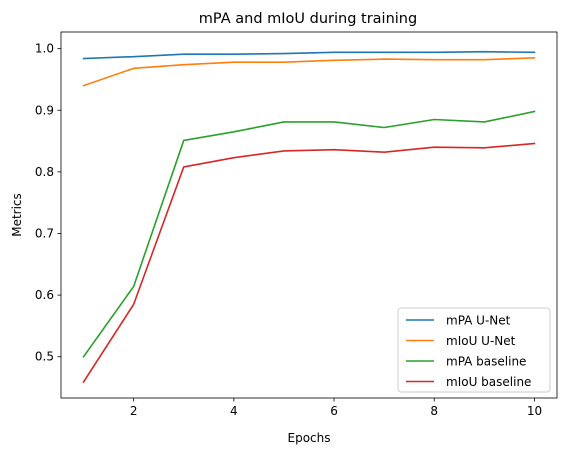 This screenshot has width=567, height=455. What do you see at coordinates (309, 438) in the screenshot?
I see `x-axis-title: Epochs` at bounding box center [309, 438].